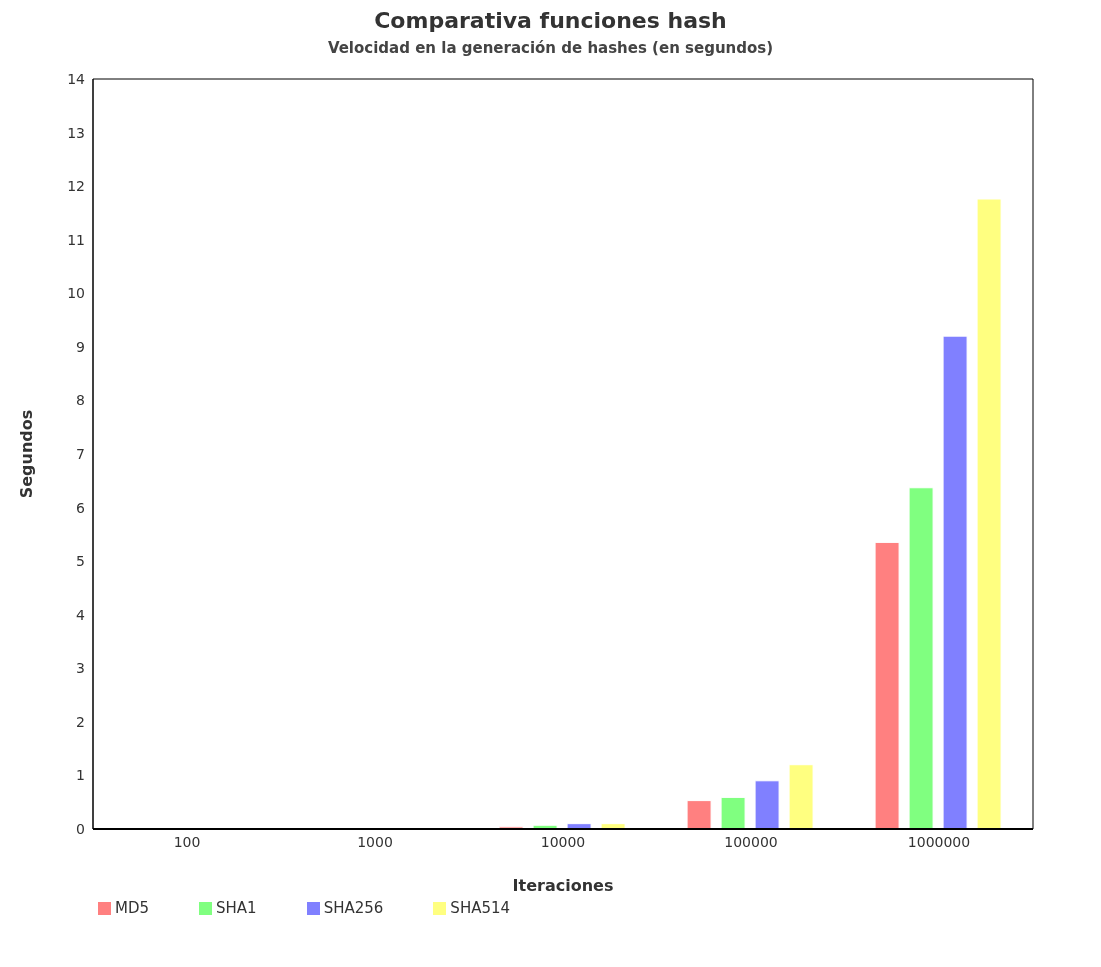  I want to click on x-tick-label: 1000000, so click(939, 841).